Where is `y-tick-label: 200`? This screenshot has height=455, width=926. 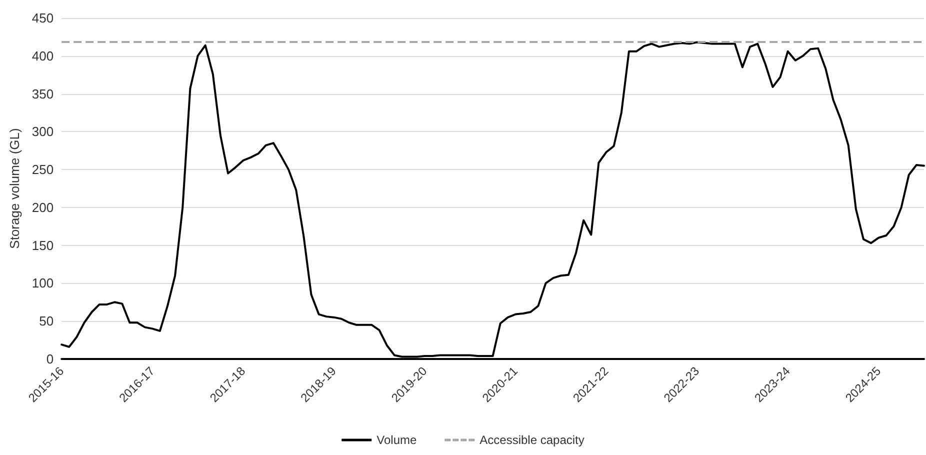 y-tick-label: 200 is located at coordinates (43, 207).